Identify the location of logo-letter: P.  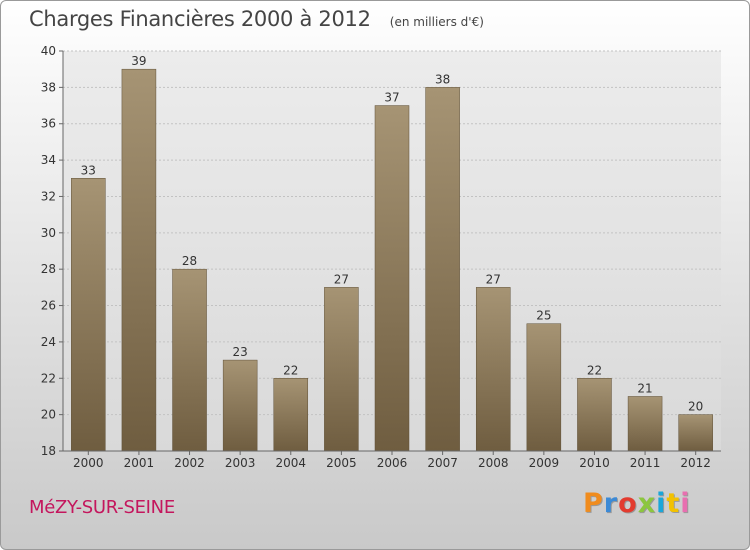
(593, 503).